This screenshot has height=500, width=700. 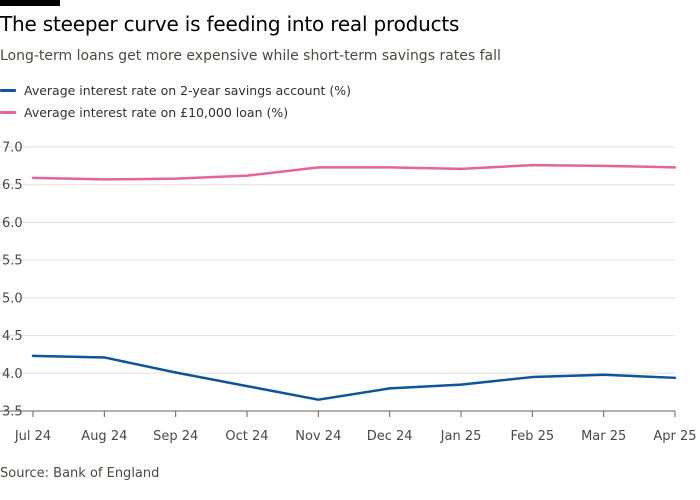 I want to click on y-tick-label: 3.5, so click(x=12, y=412).